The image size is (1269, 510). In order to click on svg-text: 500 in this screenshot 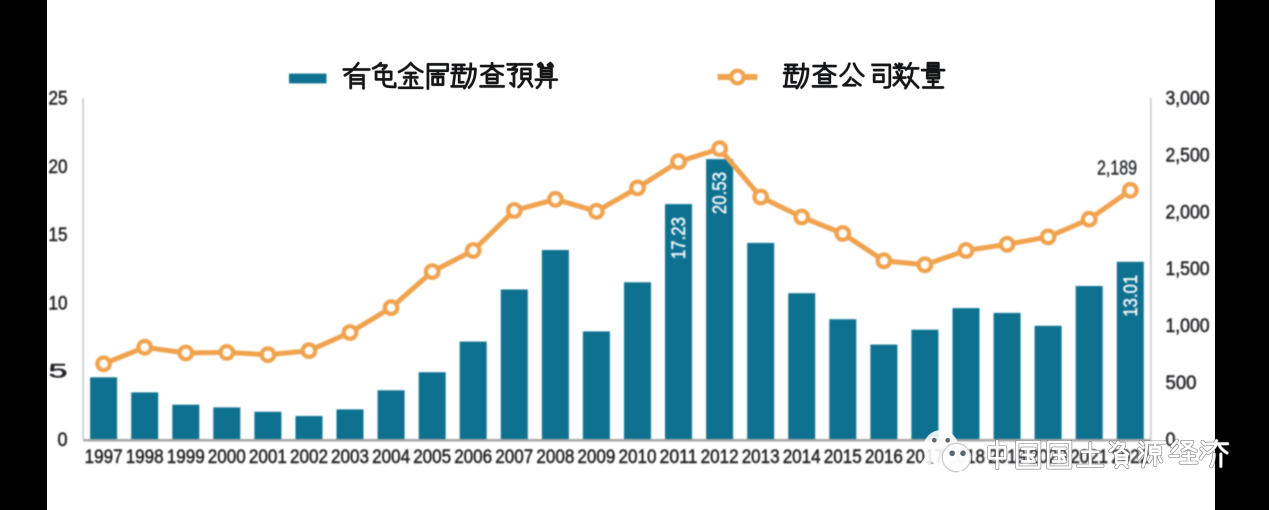, I will do `click(1181, 383)`.